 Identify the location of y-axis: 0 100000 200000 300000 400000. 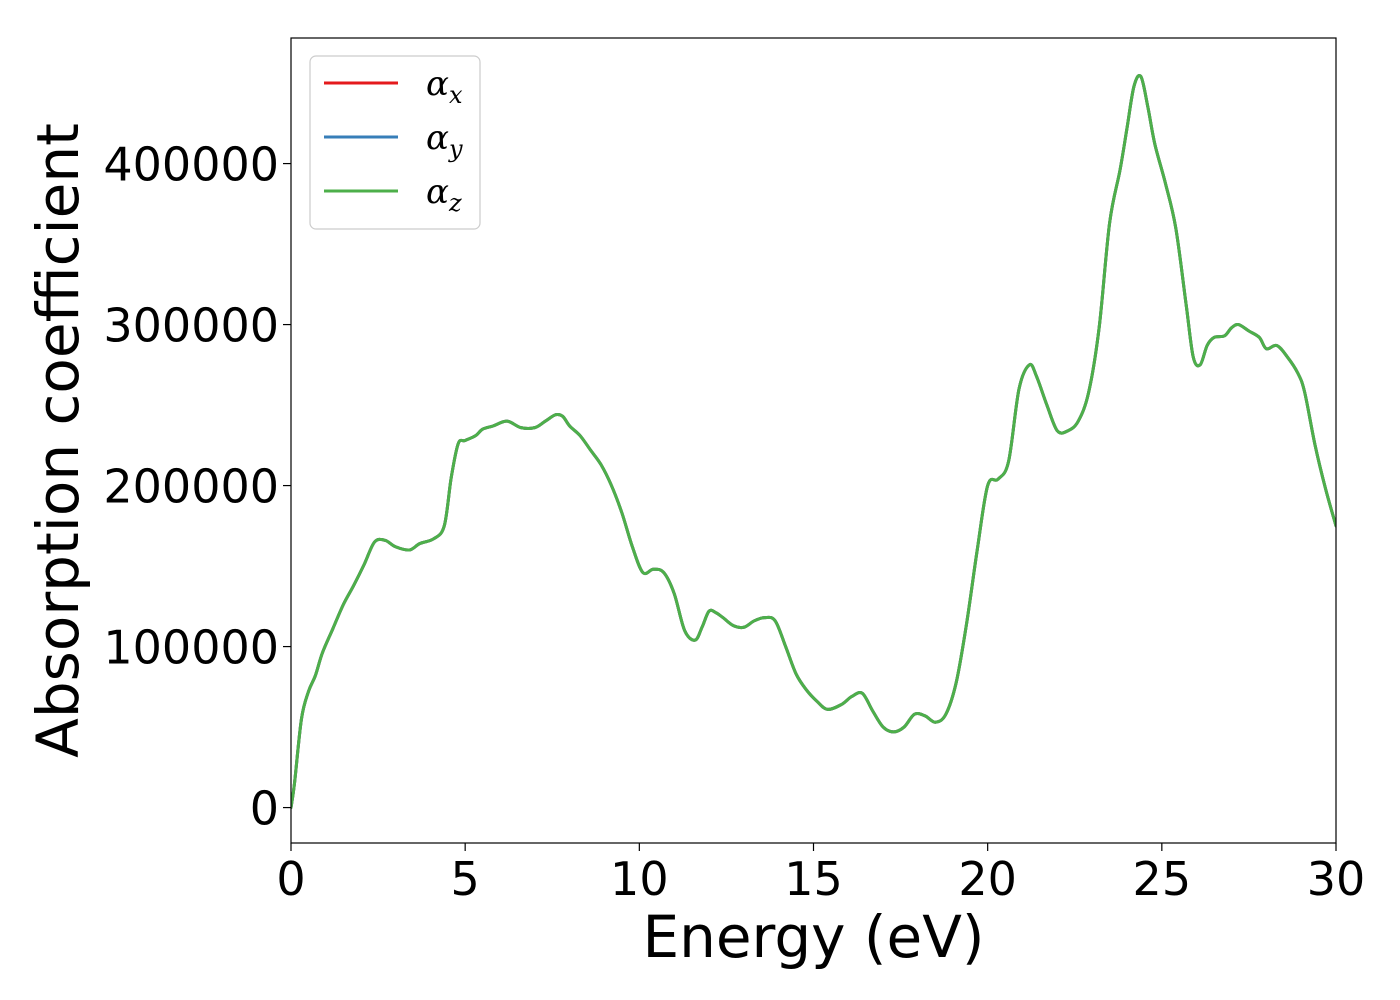
(197, 487).